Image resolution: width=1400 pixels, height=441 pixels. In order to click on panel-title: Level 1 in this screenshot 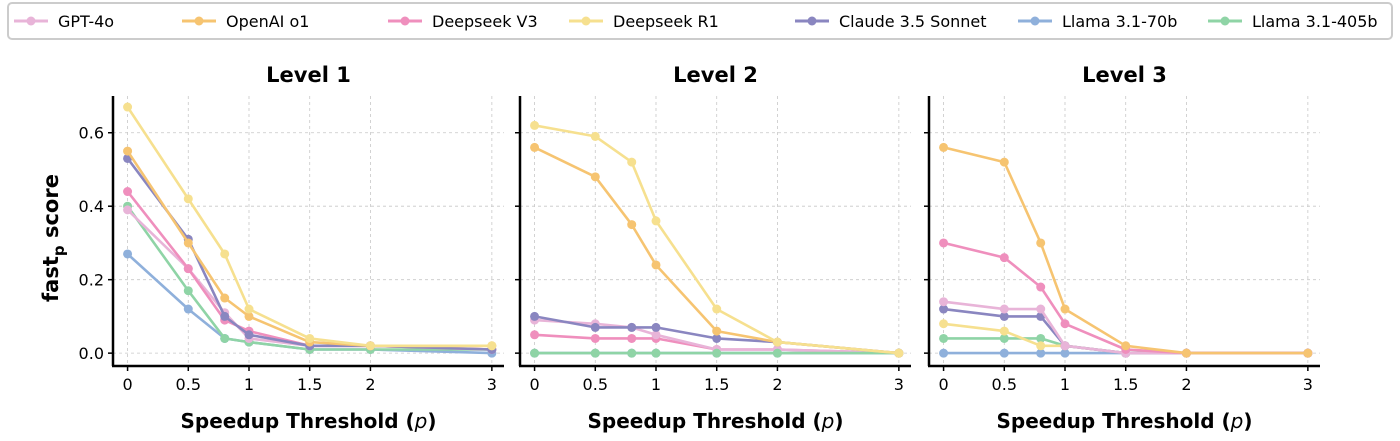, I will do `click(308, 75)`.